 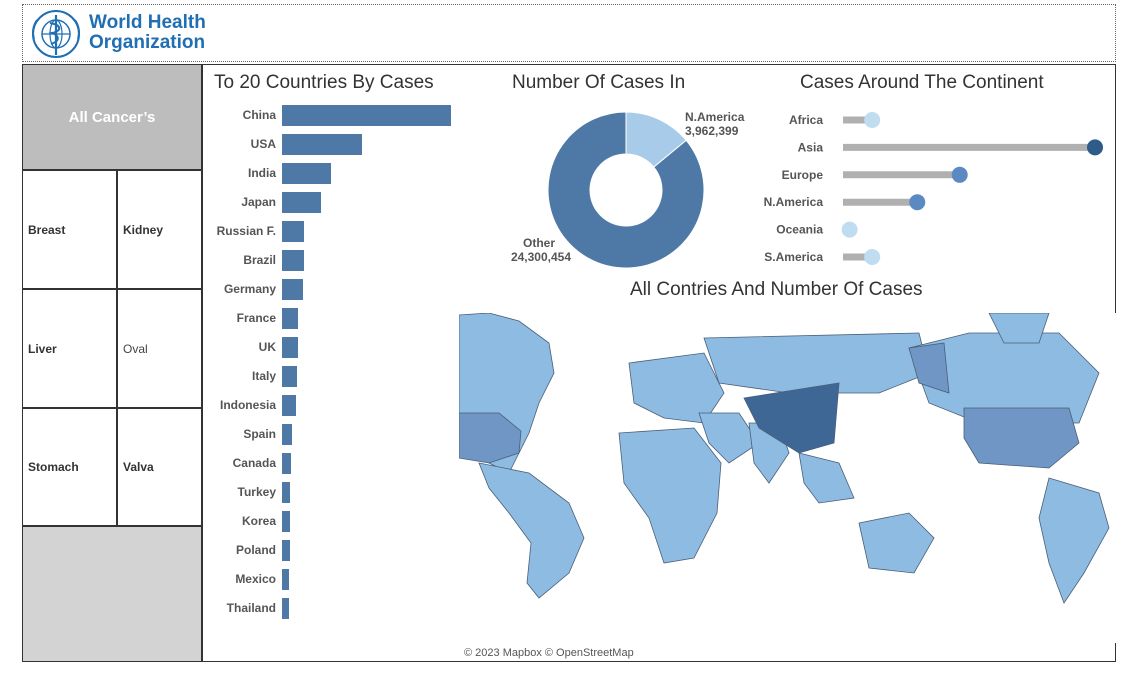 I want to click on continent-label: Europe, so click(x=803, y=175).